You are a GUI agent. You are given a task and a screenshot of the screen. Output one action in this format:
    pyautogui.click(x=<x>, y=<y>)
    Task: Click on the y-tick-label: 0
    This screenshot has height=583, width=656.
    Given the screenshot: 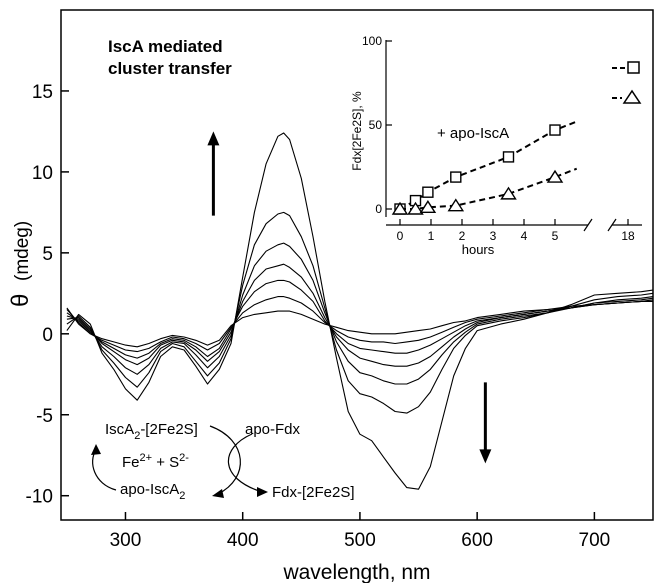 What is the action you would take?
    pyautogui.click(x=47, y=335)
    